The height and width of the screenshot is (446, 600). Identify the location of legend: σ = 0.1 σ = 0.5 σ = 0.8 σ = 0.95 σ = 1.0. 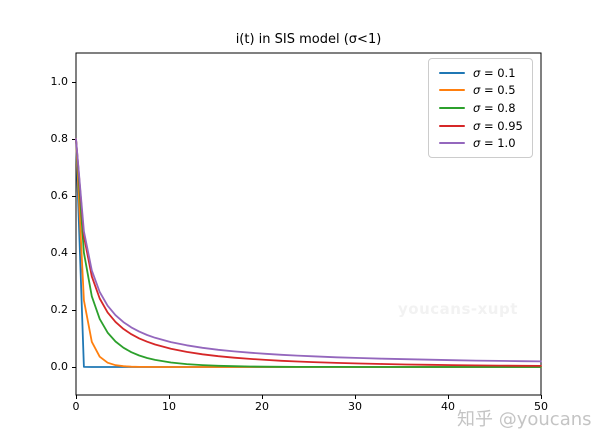
(480, 108).